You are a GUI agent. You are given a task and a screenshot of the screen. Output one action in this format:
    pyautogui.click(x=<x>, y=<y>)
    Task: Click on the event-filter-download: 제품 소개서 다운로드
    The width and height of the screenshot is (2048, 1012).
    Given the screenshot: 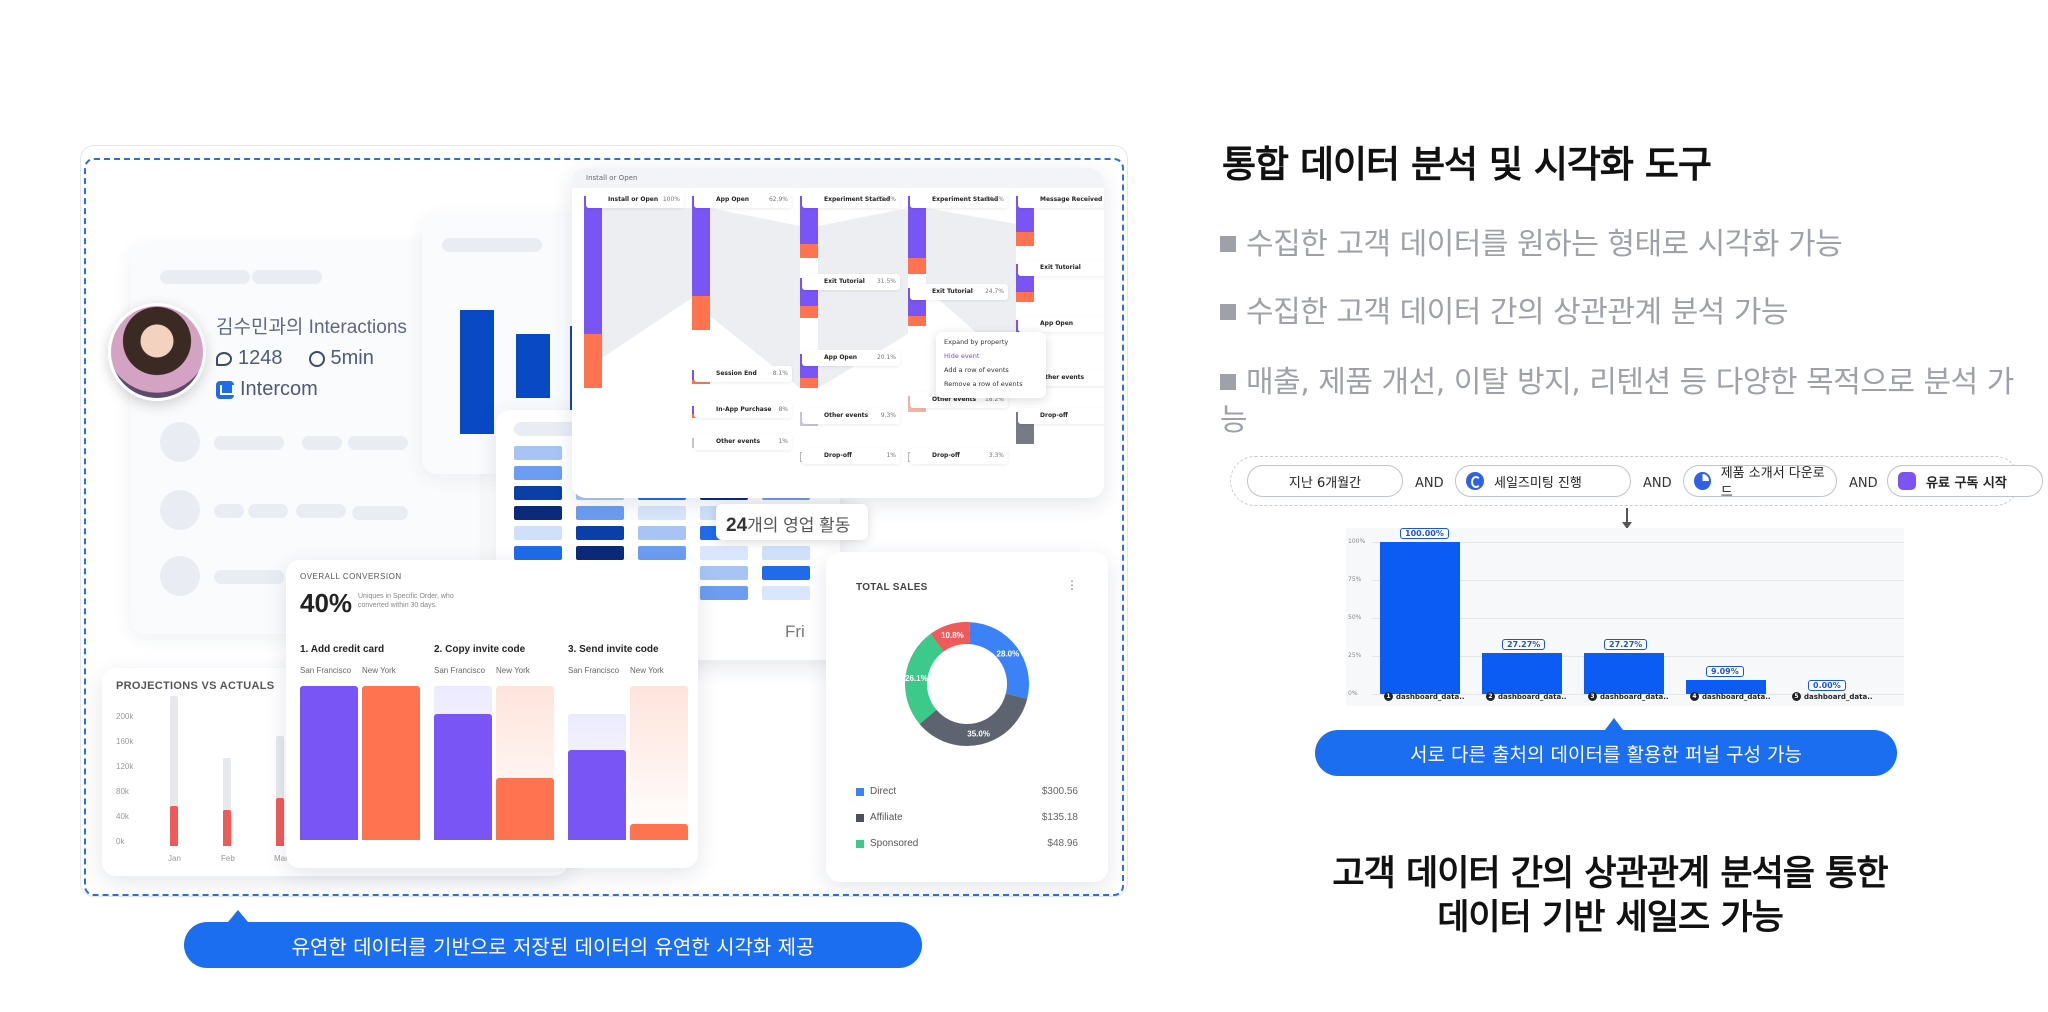 What is the action you would take?
    pyautogui.click(x=1760, y=482)
    